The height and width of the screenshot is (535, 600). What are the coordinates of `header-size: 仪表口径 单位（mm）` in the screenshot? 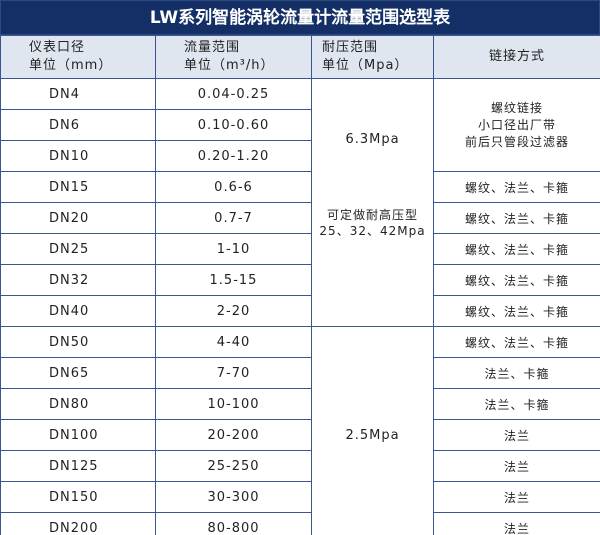 It's located at (78, 57).